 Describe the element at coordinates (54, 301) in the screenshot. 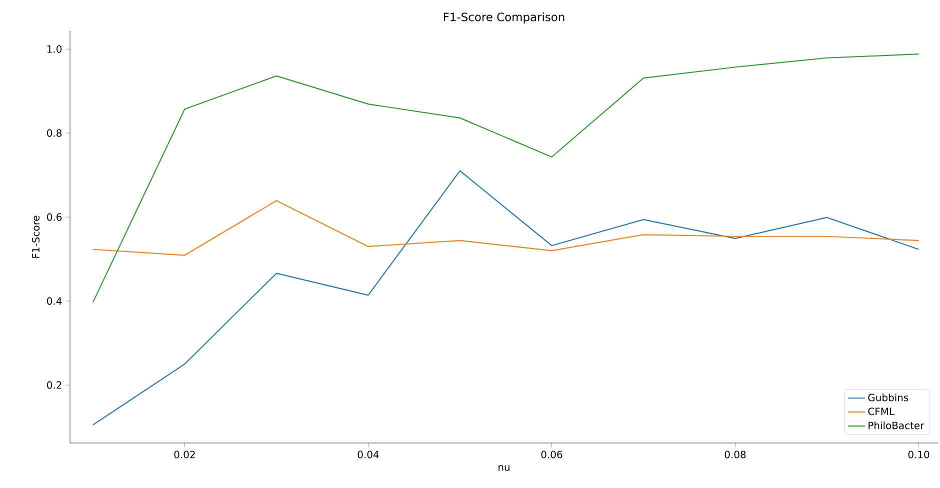

I see `y-tick-label: 0.4` at that location.